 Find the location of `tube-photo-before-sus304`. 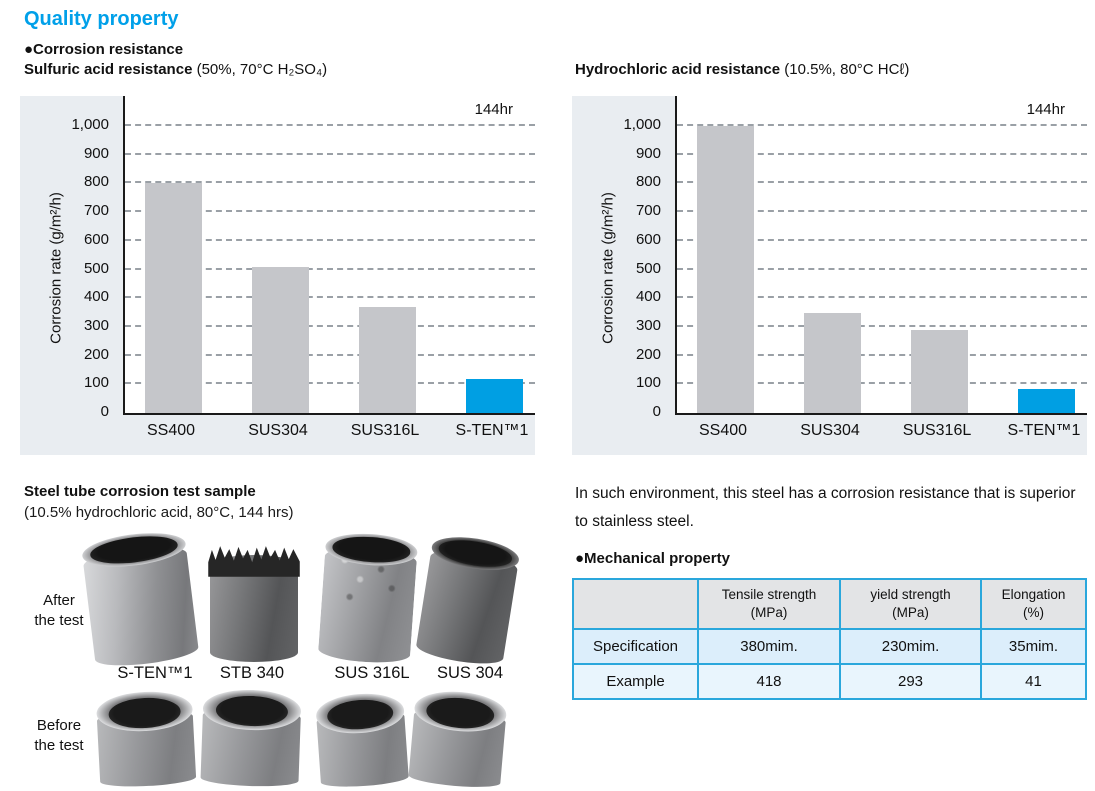

tube-photo-before-sus304 is located at coordinates (458, 739).